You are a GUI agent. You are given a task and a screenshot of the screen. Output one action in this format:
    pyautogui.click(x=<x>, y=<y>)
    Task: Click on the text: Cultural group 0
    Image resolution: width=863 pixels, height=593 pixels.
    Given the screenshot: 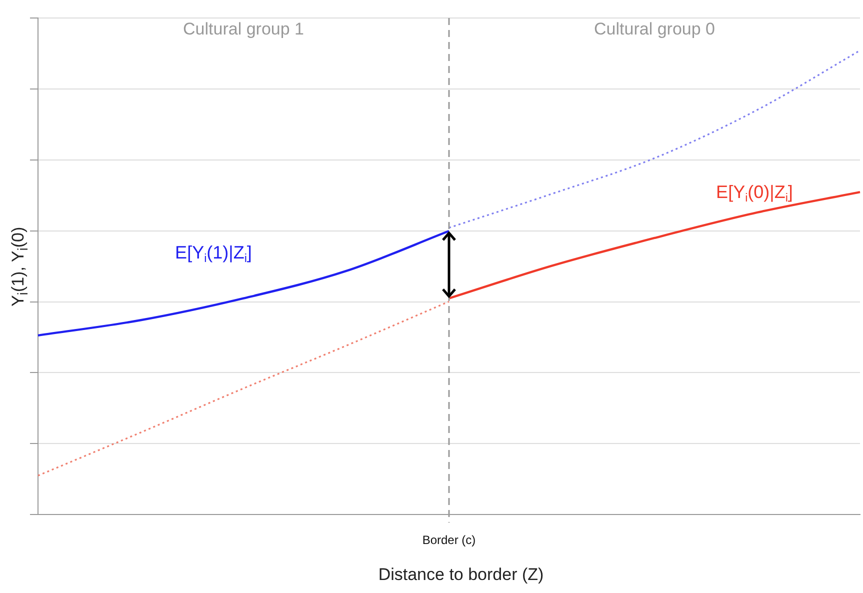 What is the action you would take?
    pyautogui.click(x=654, y=29)
    